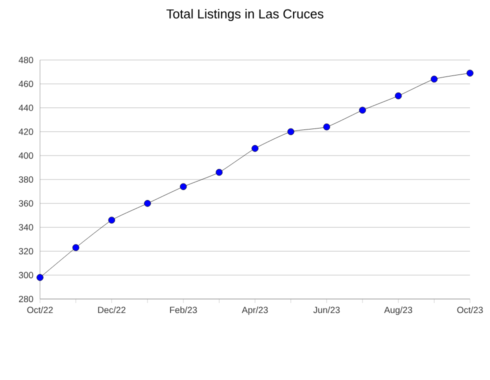  What do you see at coordinates (26, 299) in the screenshot?
I see `y-tick-label: 280` at bounding box center [26, 299].